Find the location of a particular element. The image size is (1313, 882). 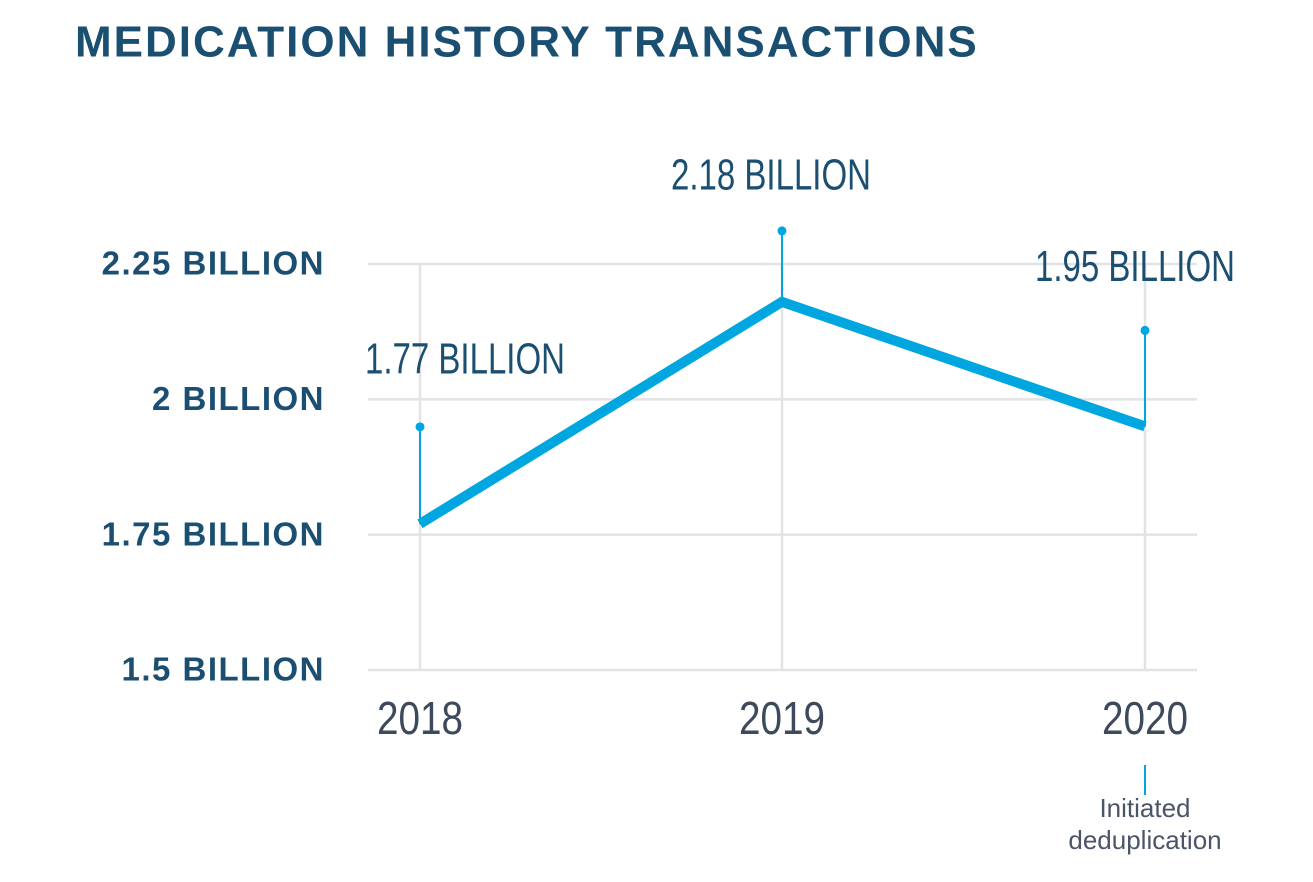

value-label: 1.95 BILLION is located at coordinates (1135, 266).